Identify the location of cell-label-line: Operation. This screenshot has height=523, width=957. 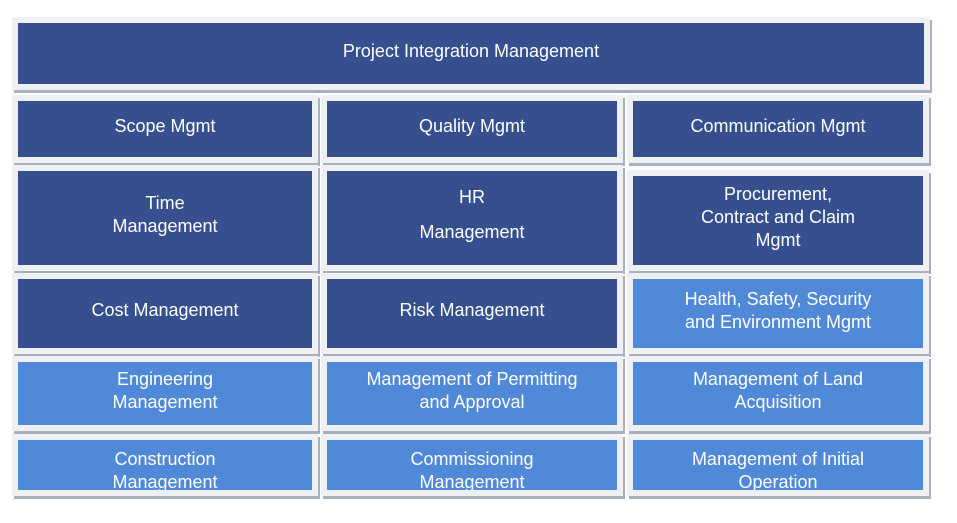
(778, 481).